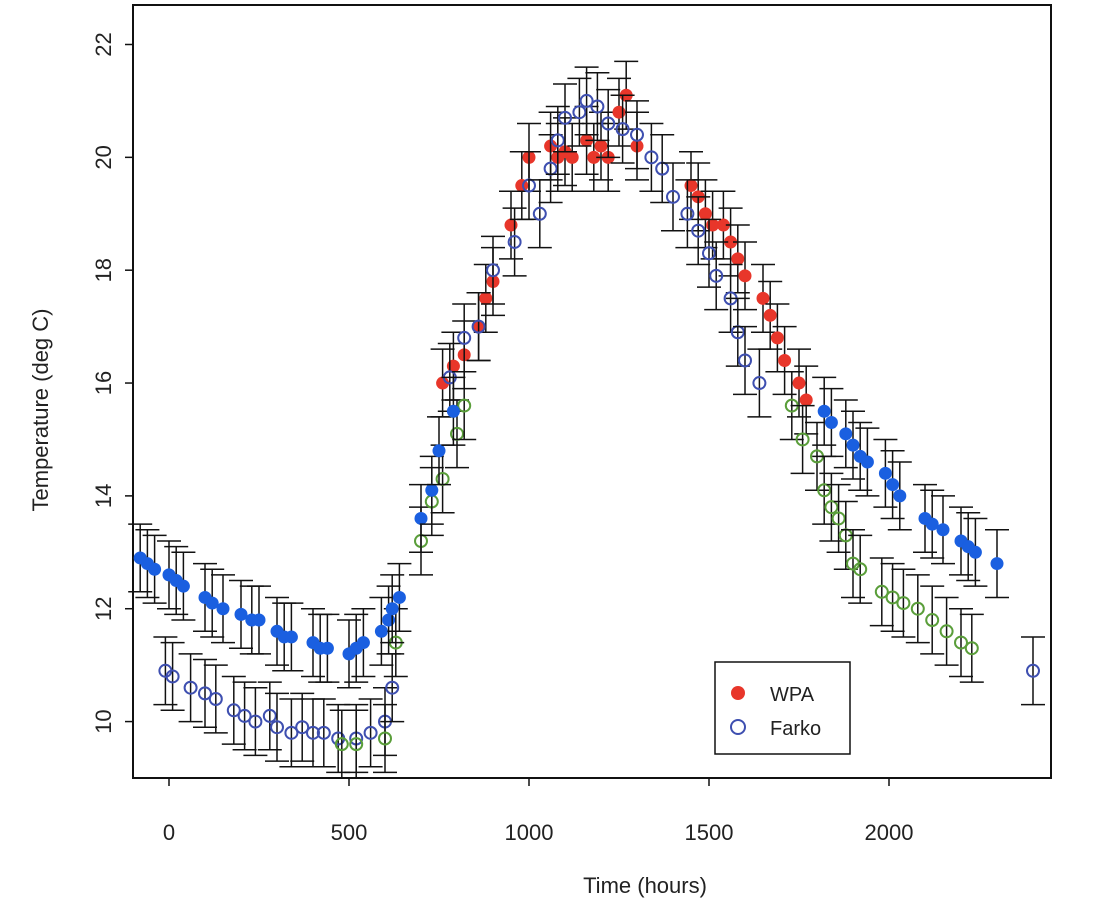  I want to click on y-tick-label: 18, so click(103, 270).